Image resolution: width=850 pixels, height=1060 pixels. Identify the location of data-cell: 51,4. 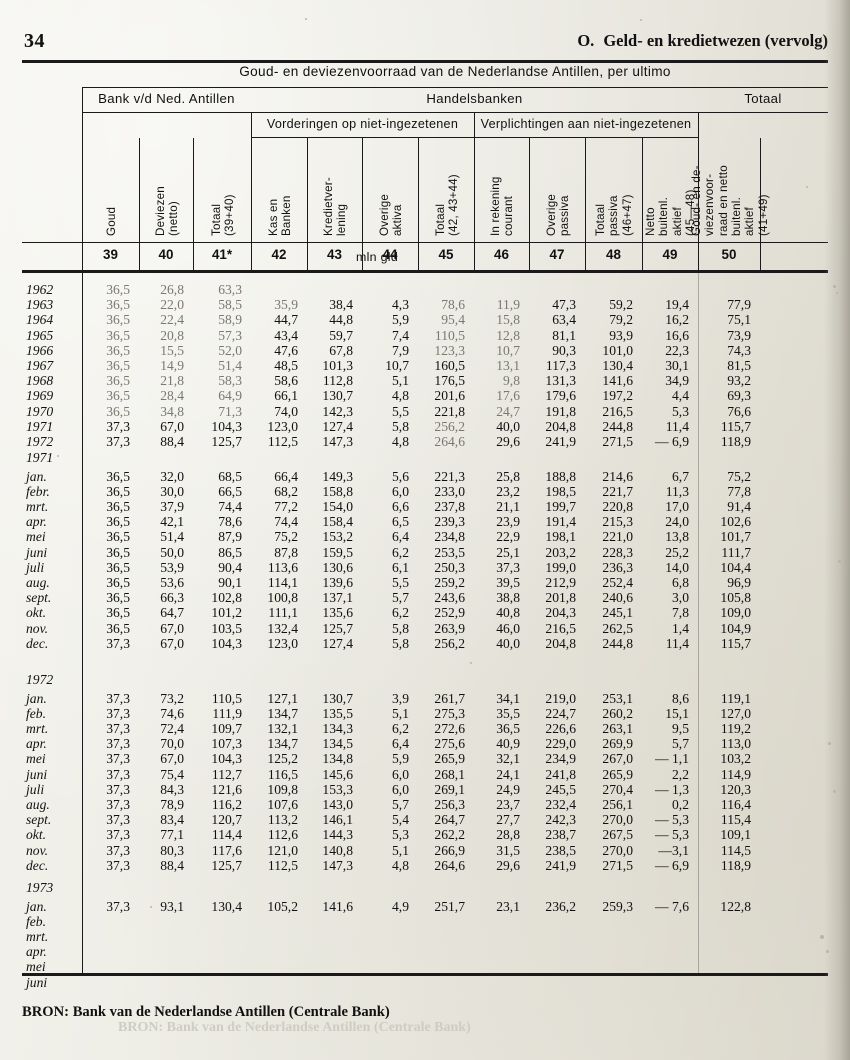
(172, 537).